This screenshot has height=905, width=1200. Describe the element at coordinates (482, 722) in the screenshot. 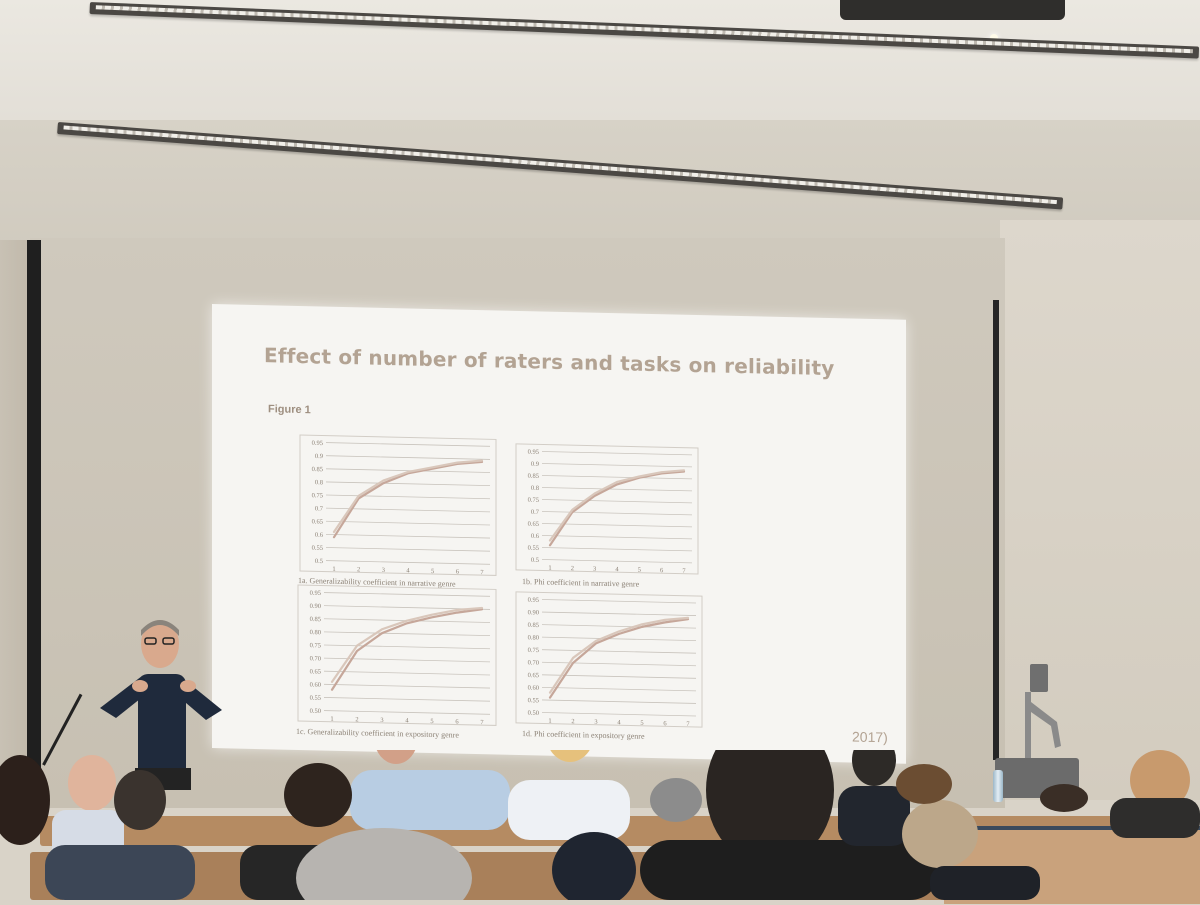

I see `x-tick-label: 7` at that location.